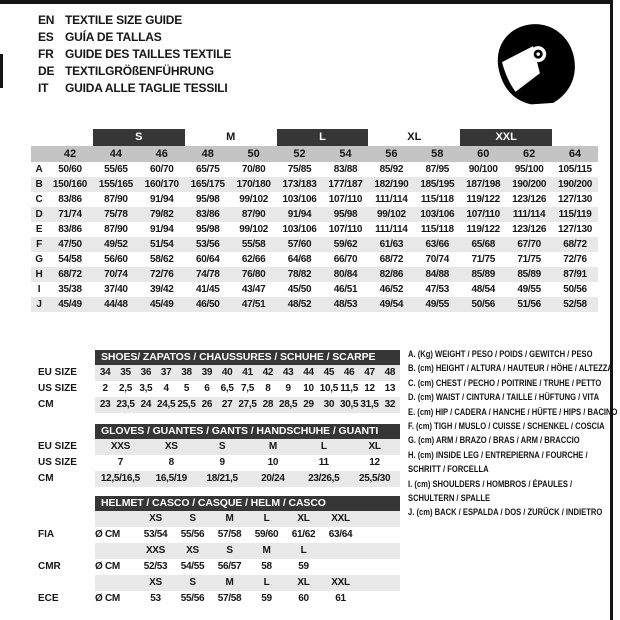 The width and height of the screenshot is (620, 620). I want to click on size-cell: 95/98, so click(207, 229).